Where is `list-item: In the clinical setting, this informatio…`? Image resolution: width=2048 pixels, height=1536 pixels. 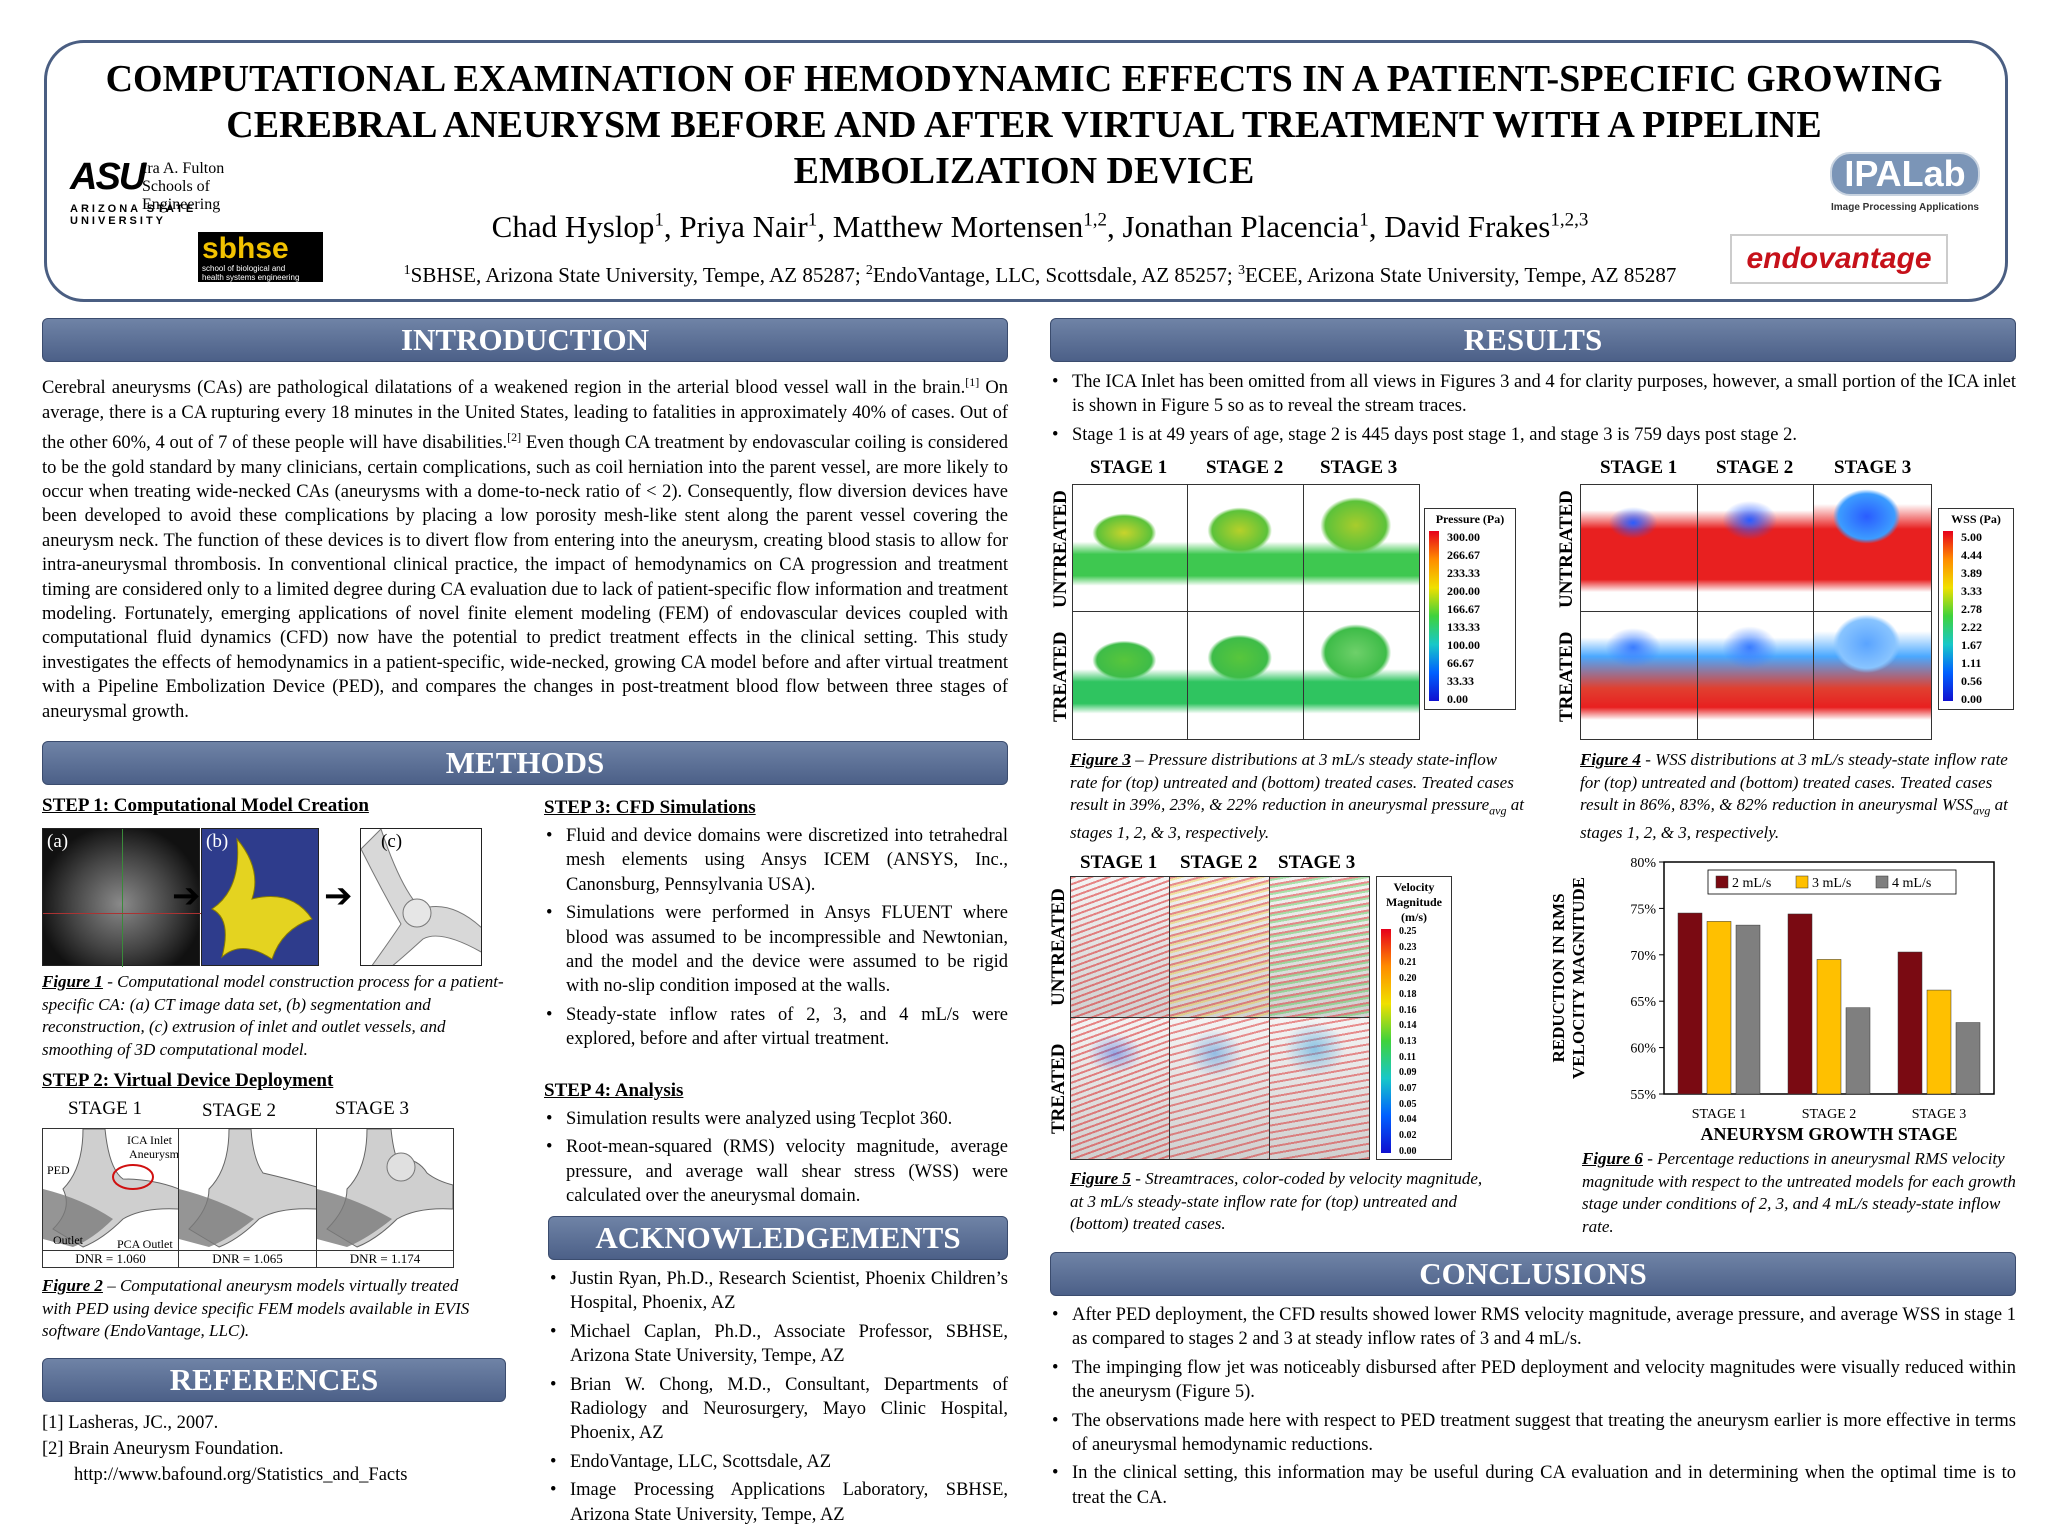
list-item: In the clinical setting, this informatio… is located at coordinates (1533, 1485).